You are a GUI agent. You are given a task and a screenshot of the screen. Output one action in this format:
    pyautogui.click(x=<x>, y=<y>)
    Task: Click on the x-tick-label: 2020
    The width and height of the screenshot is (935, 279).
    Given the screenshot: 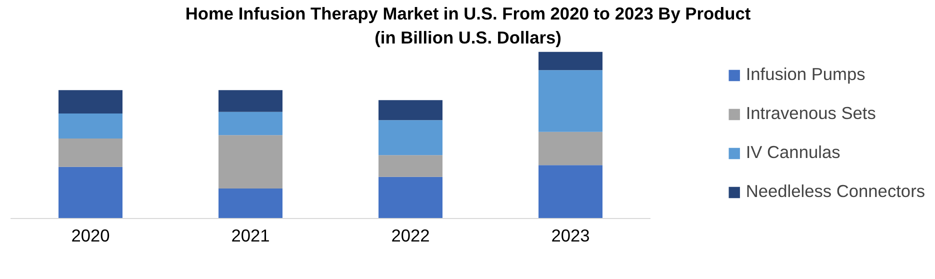 What is the action you would take?
    pyautogui.click(x=90, y=236)
    